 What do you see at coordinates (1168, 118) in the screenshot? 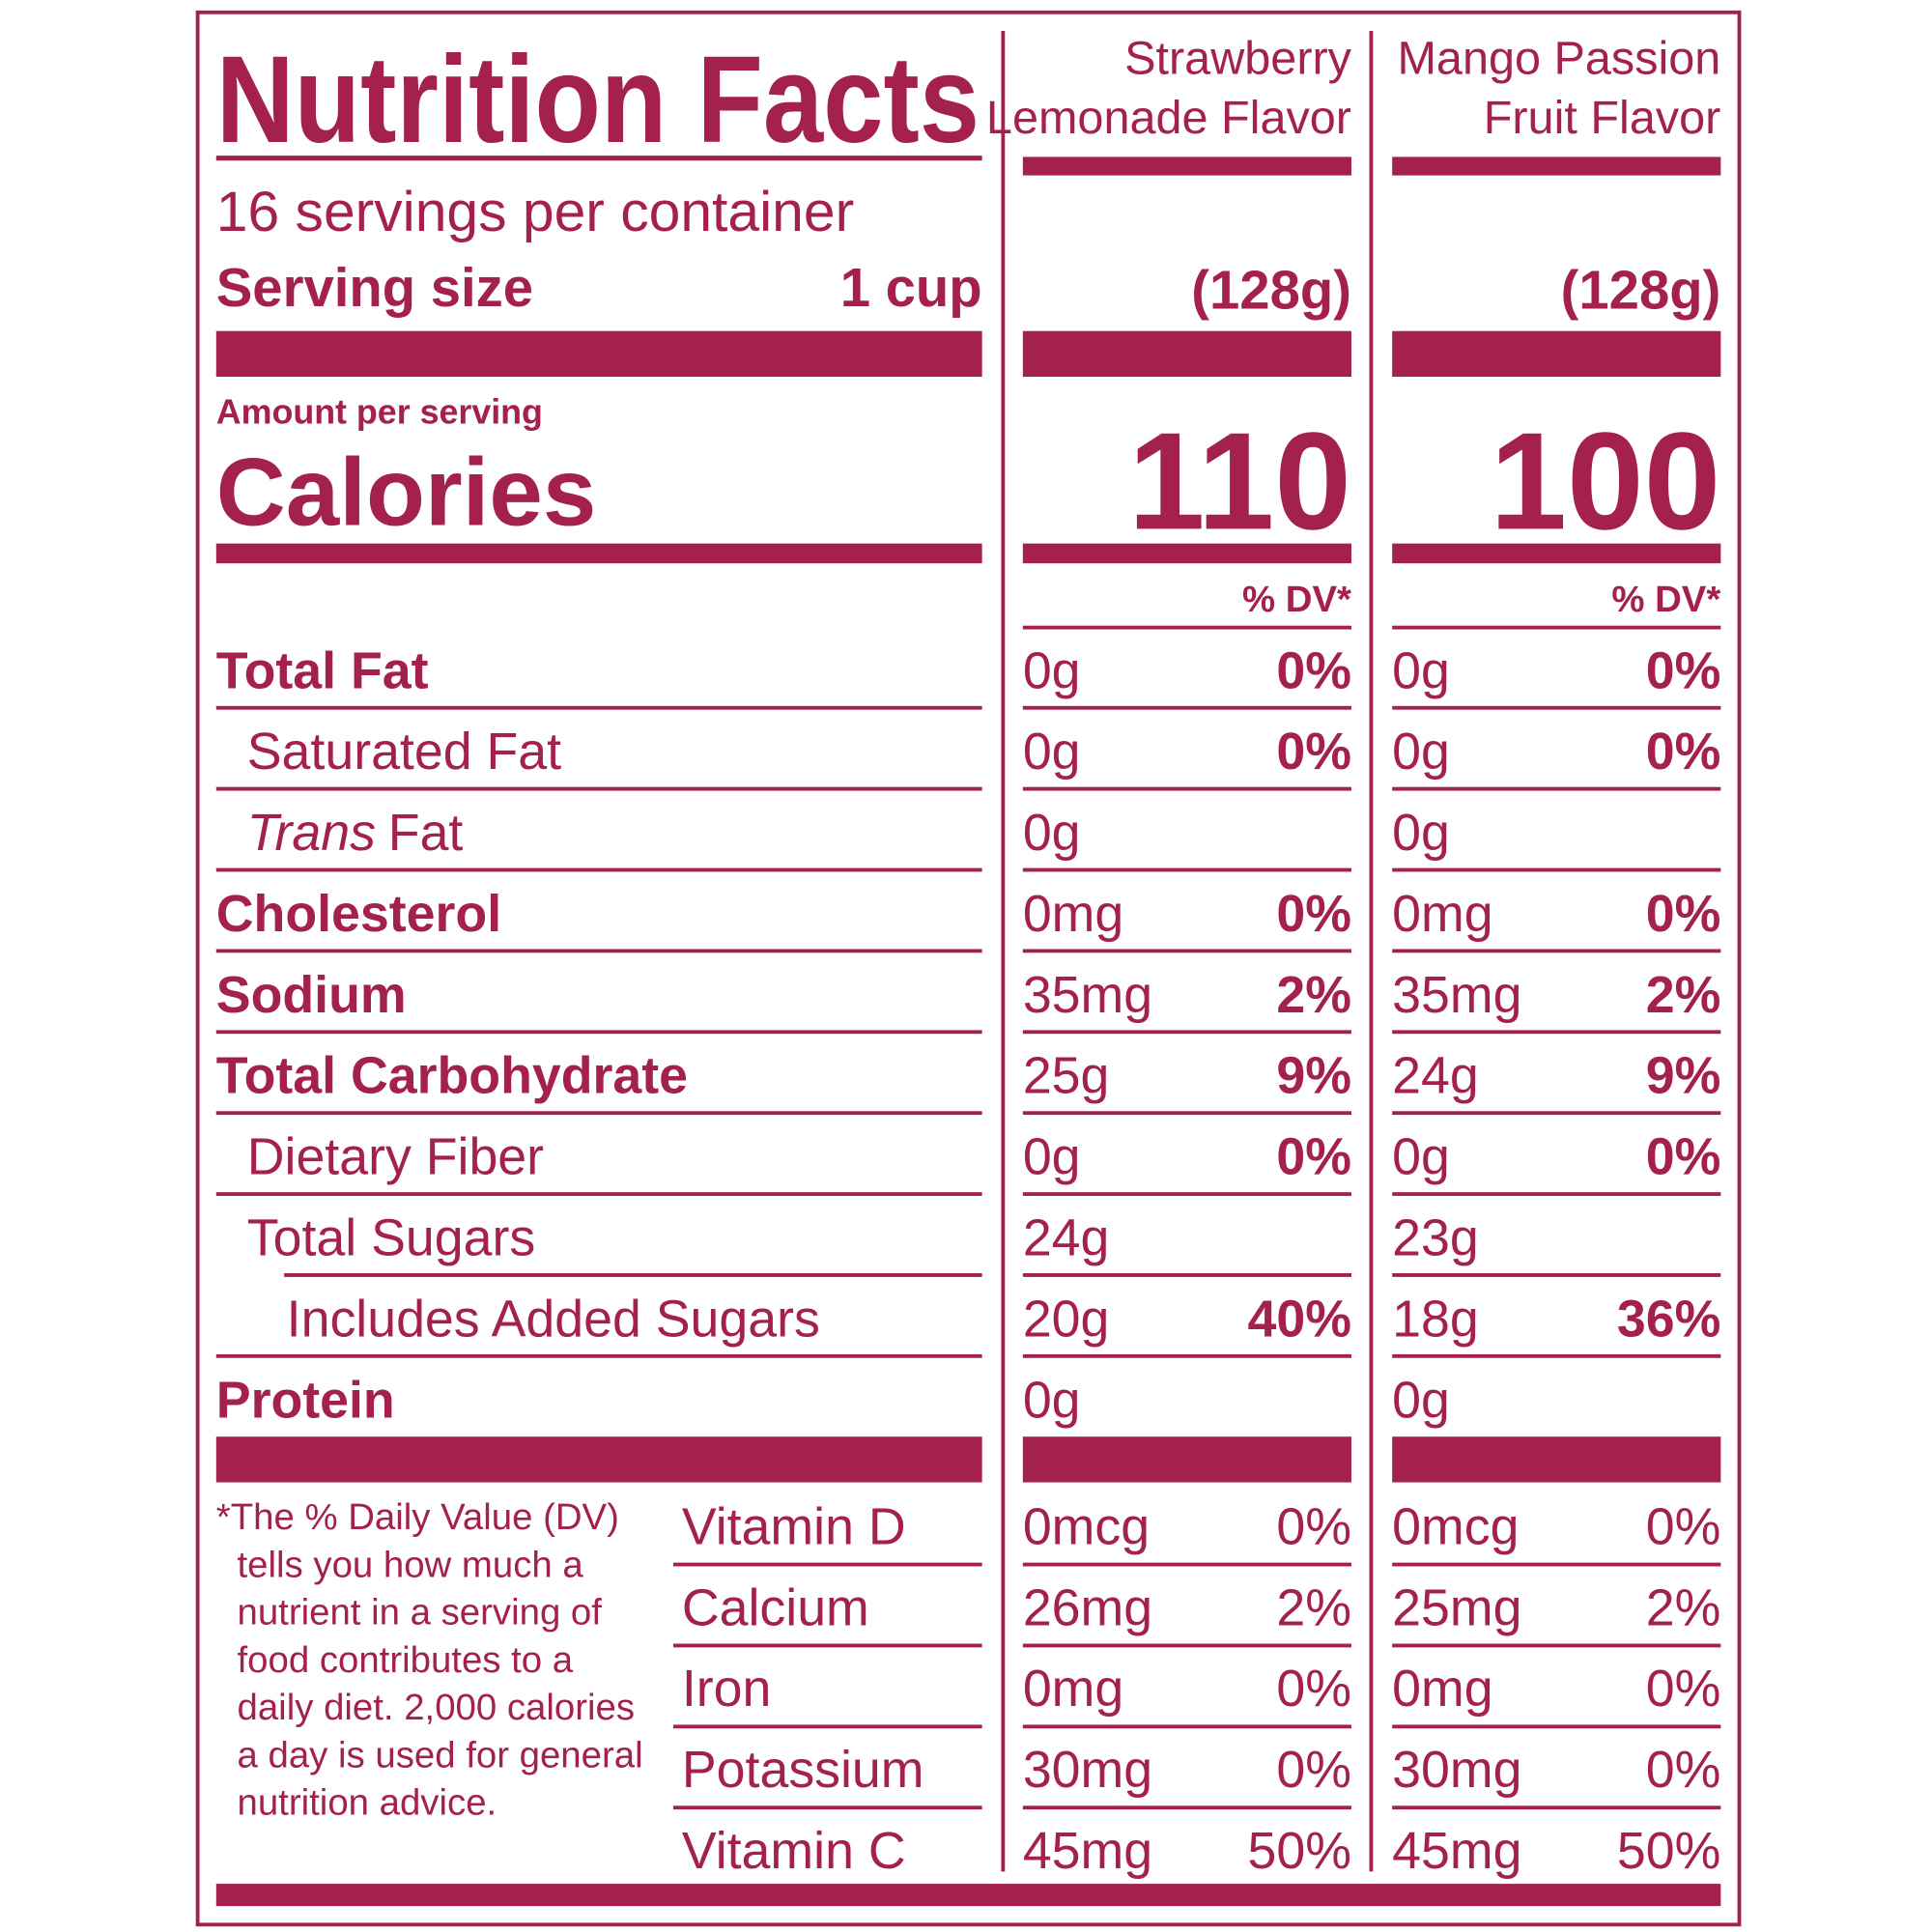
I see `product-name: Lemonade Flavor` at bounding box center [1168, 118].